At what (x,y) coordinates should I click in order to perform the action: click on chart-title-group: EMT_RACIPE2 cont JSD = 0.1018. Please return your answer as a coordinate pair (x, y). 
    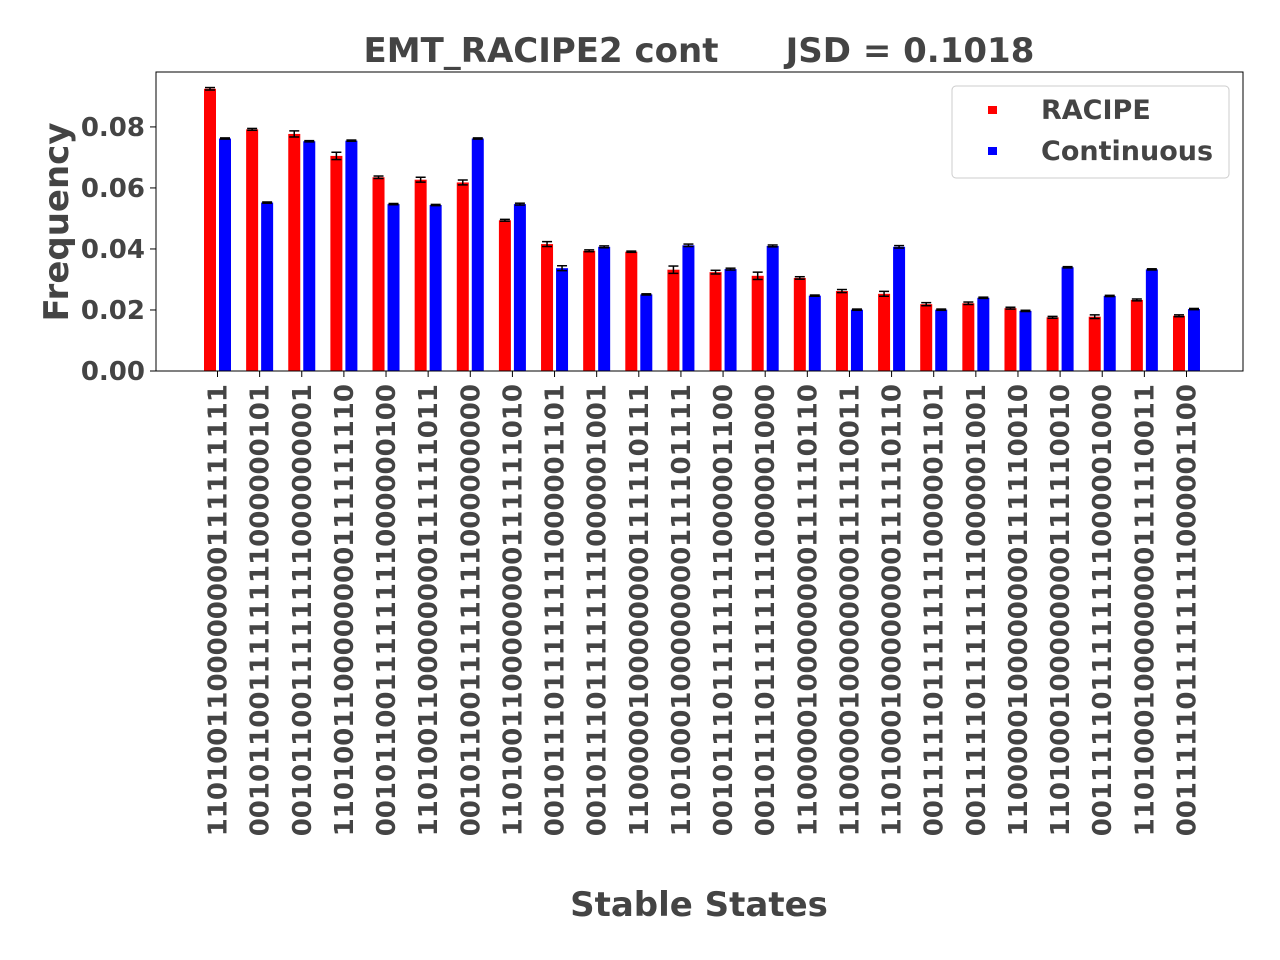
    Looking at the image, I should click on (699, 51).